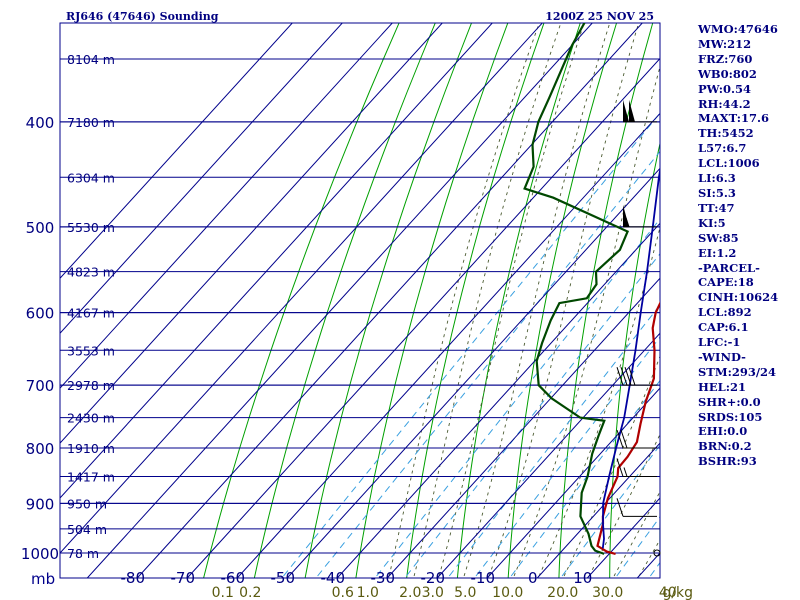  What do you see at coordinates (233, 578) in the screenshot?
I see `temperature-label: -60` at bounding box center [233, 578].